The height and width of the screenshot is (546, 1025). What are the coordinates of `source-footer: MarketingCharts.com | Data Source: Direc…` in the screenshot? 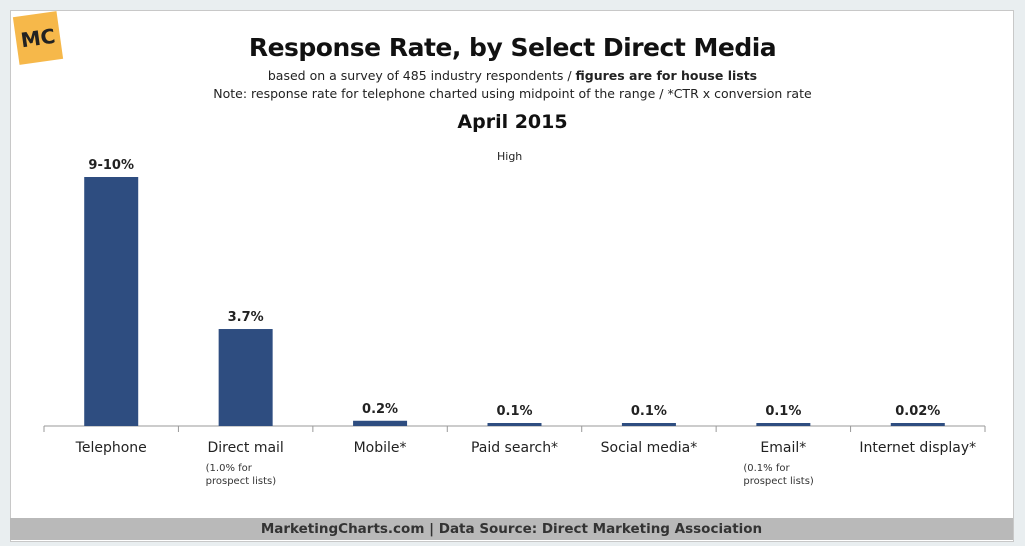 It's located at (511, 529).